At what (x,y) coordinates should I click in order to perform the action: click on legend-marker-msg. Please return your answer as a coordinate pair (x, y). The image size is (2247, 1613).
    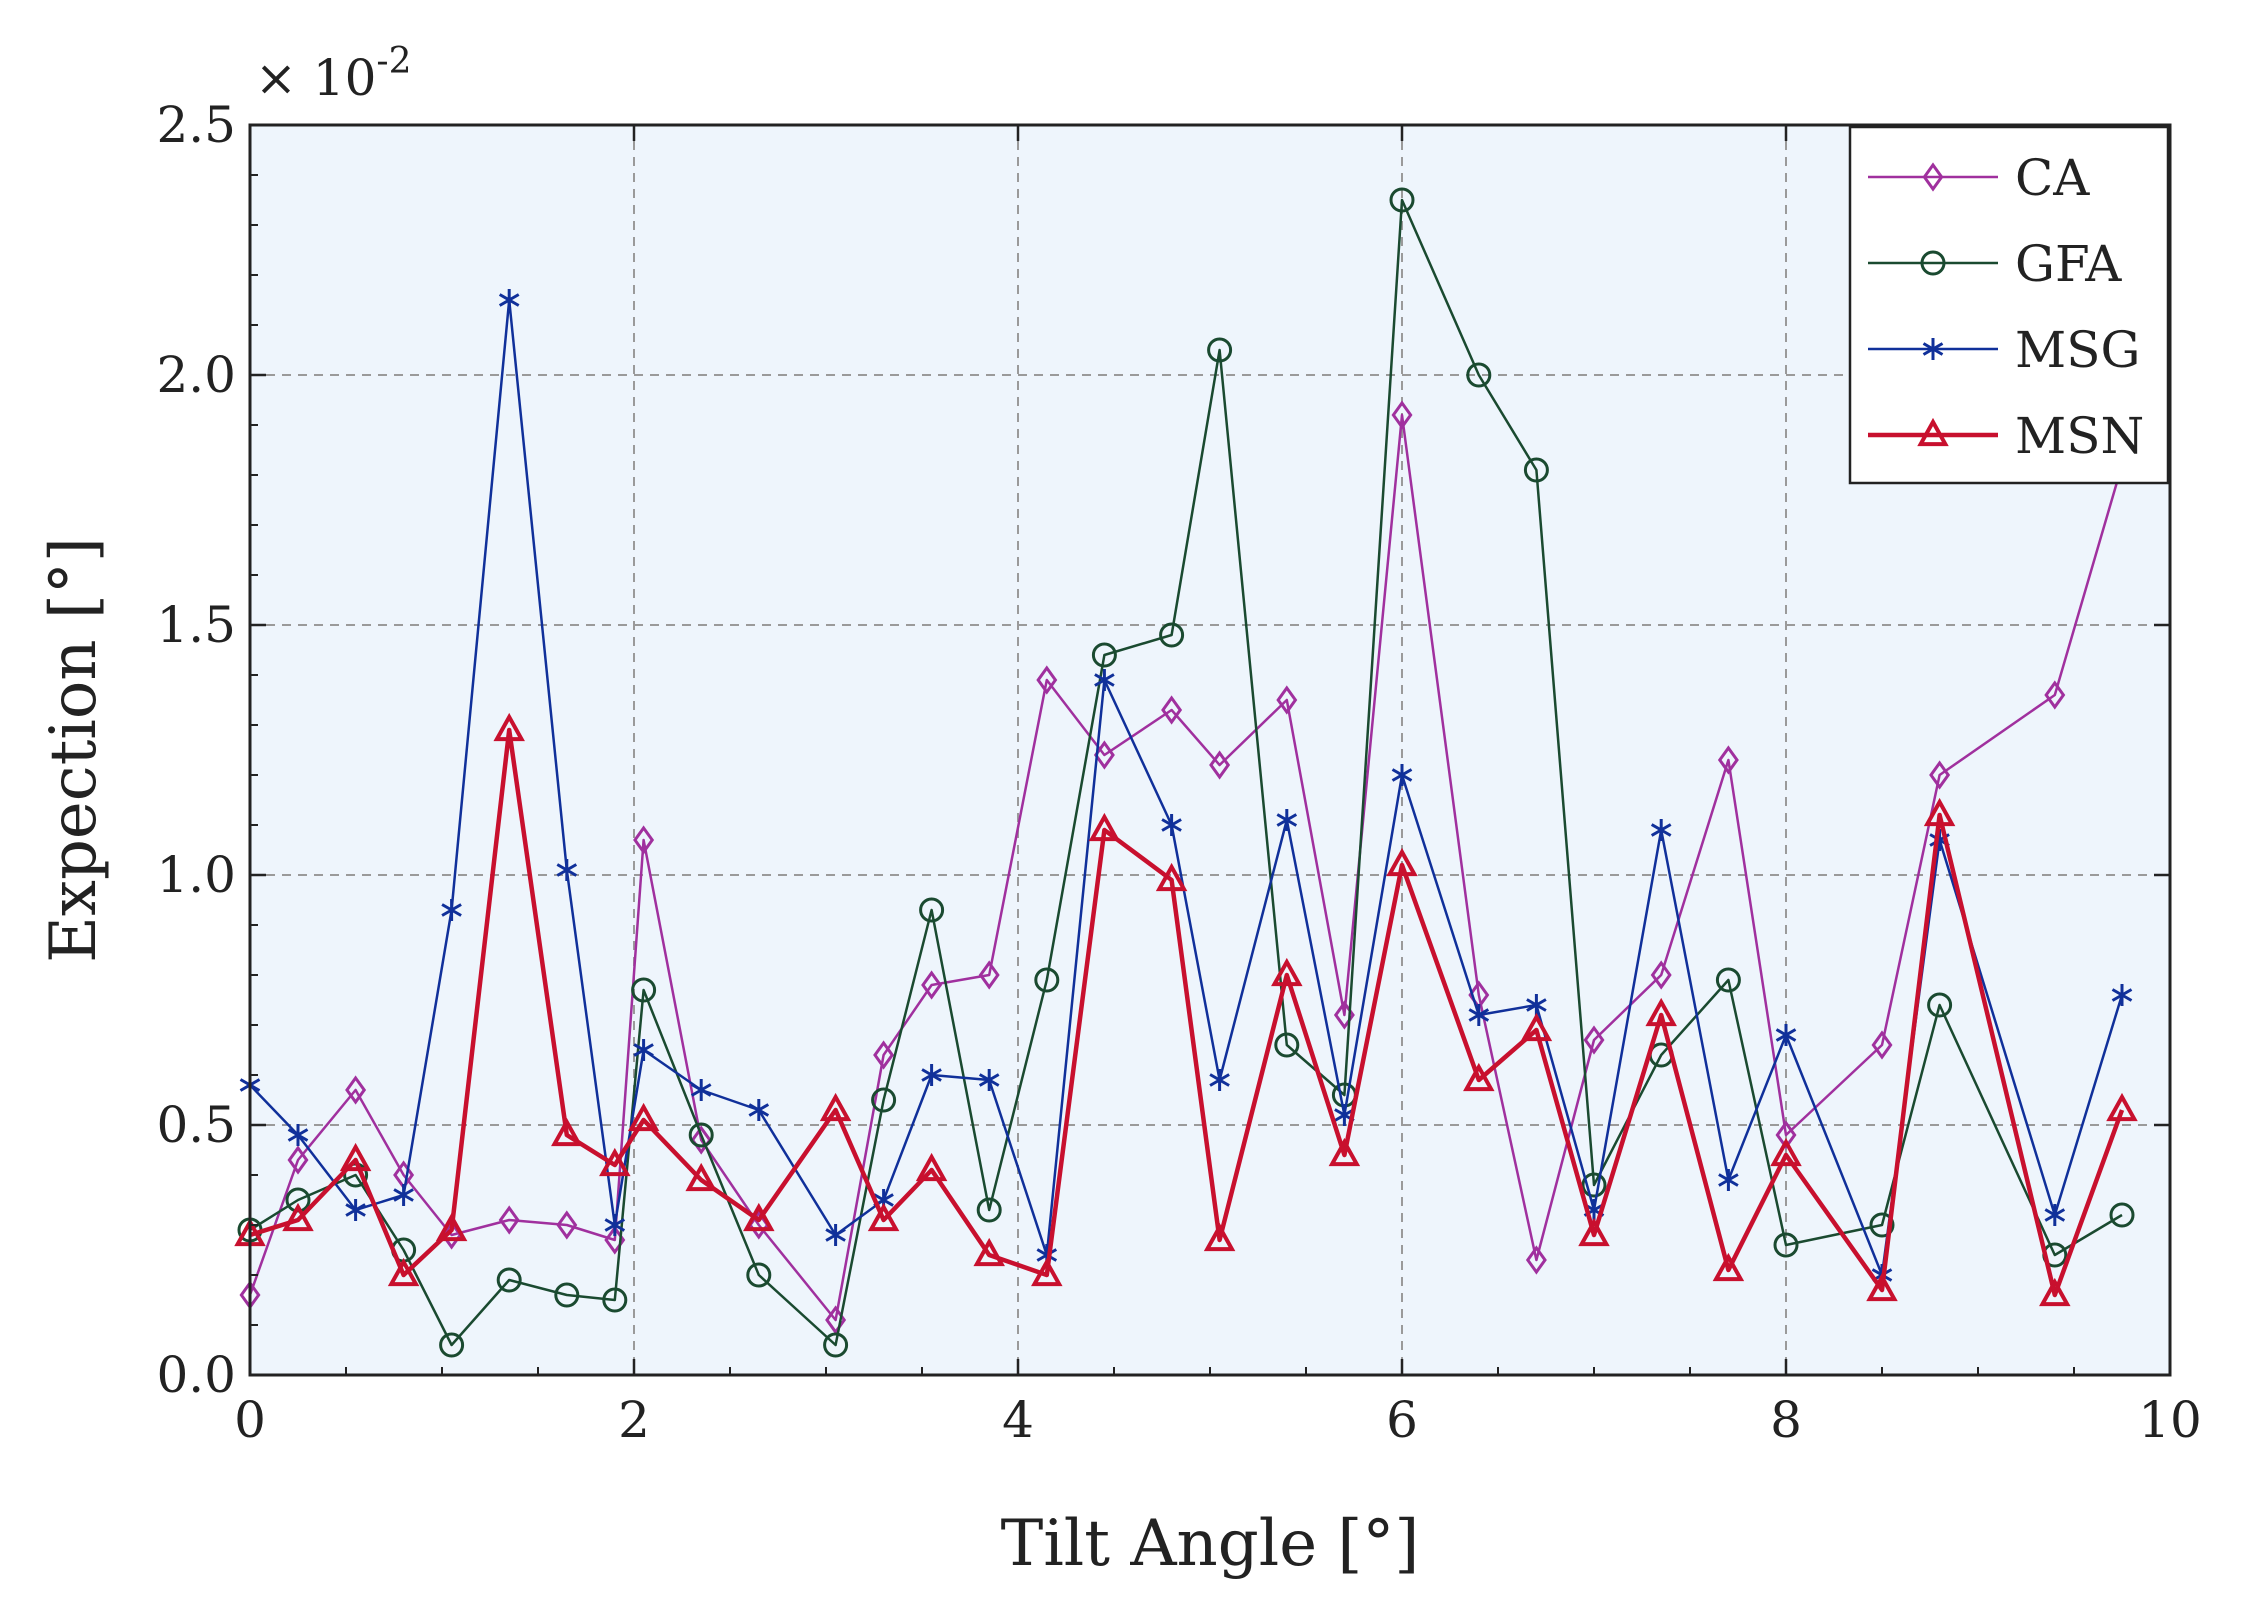
    Looking at the image, I should click on (1933, 349).